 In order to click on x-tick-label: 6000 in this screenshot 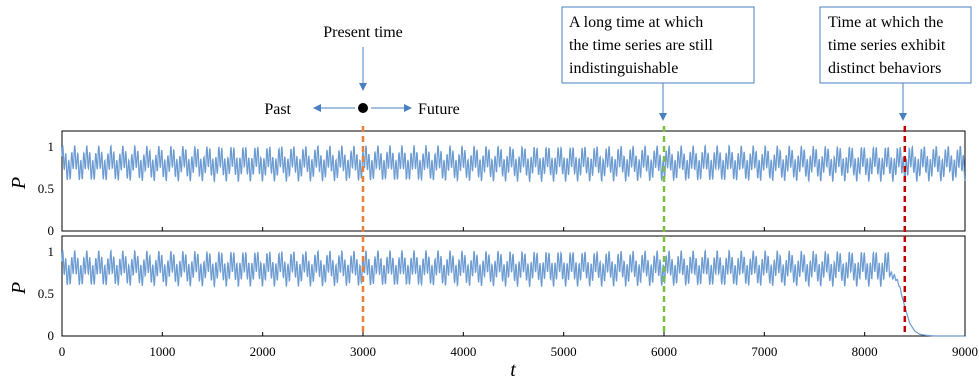, I will do `click(664, 351)`.